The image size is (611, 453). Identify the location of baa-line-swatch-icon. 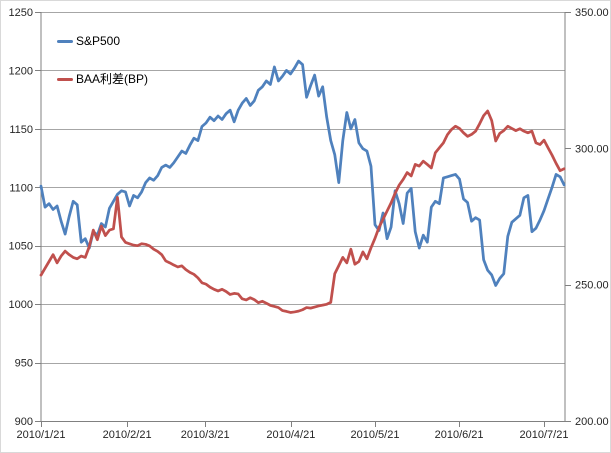
(65, 79).